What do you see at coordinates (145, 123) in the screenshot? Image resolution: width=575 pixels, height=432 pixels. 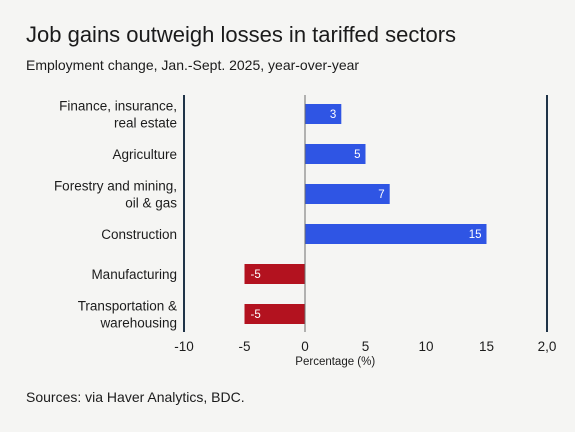 I see `category-label-line: real estate` at bounding box center [145, 123].